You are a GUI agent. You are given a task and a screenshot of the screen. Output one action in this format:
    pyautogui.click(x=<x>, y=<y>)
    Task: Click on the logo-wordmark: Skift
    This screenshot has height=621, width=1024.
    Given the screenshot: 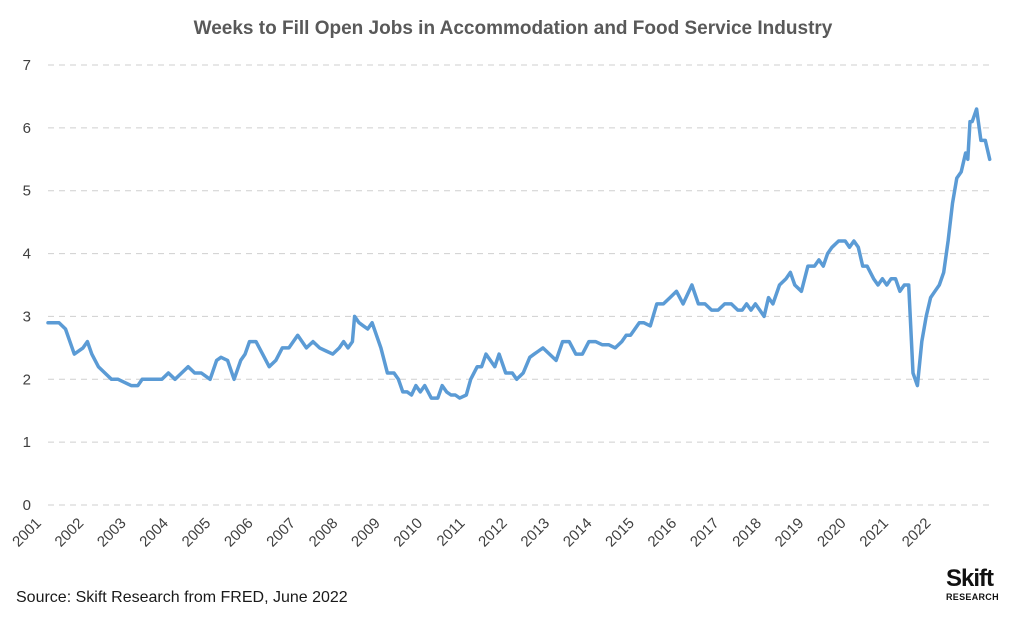 What is the action you would take?
    pyautogui.click(x=970, y=578)
    